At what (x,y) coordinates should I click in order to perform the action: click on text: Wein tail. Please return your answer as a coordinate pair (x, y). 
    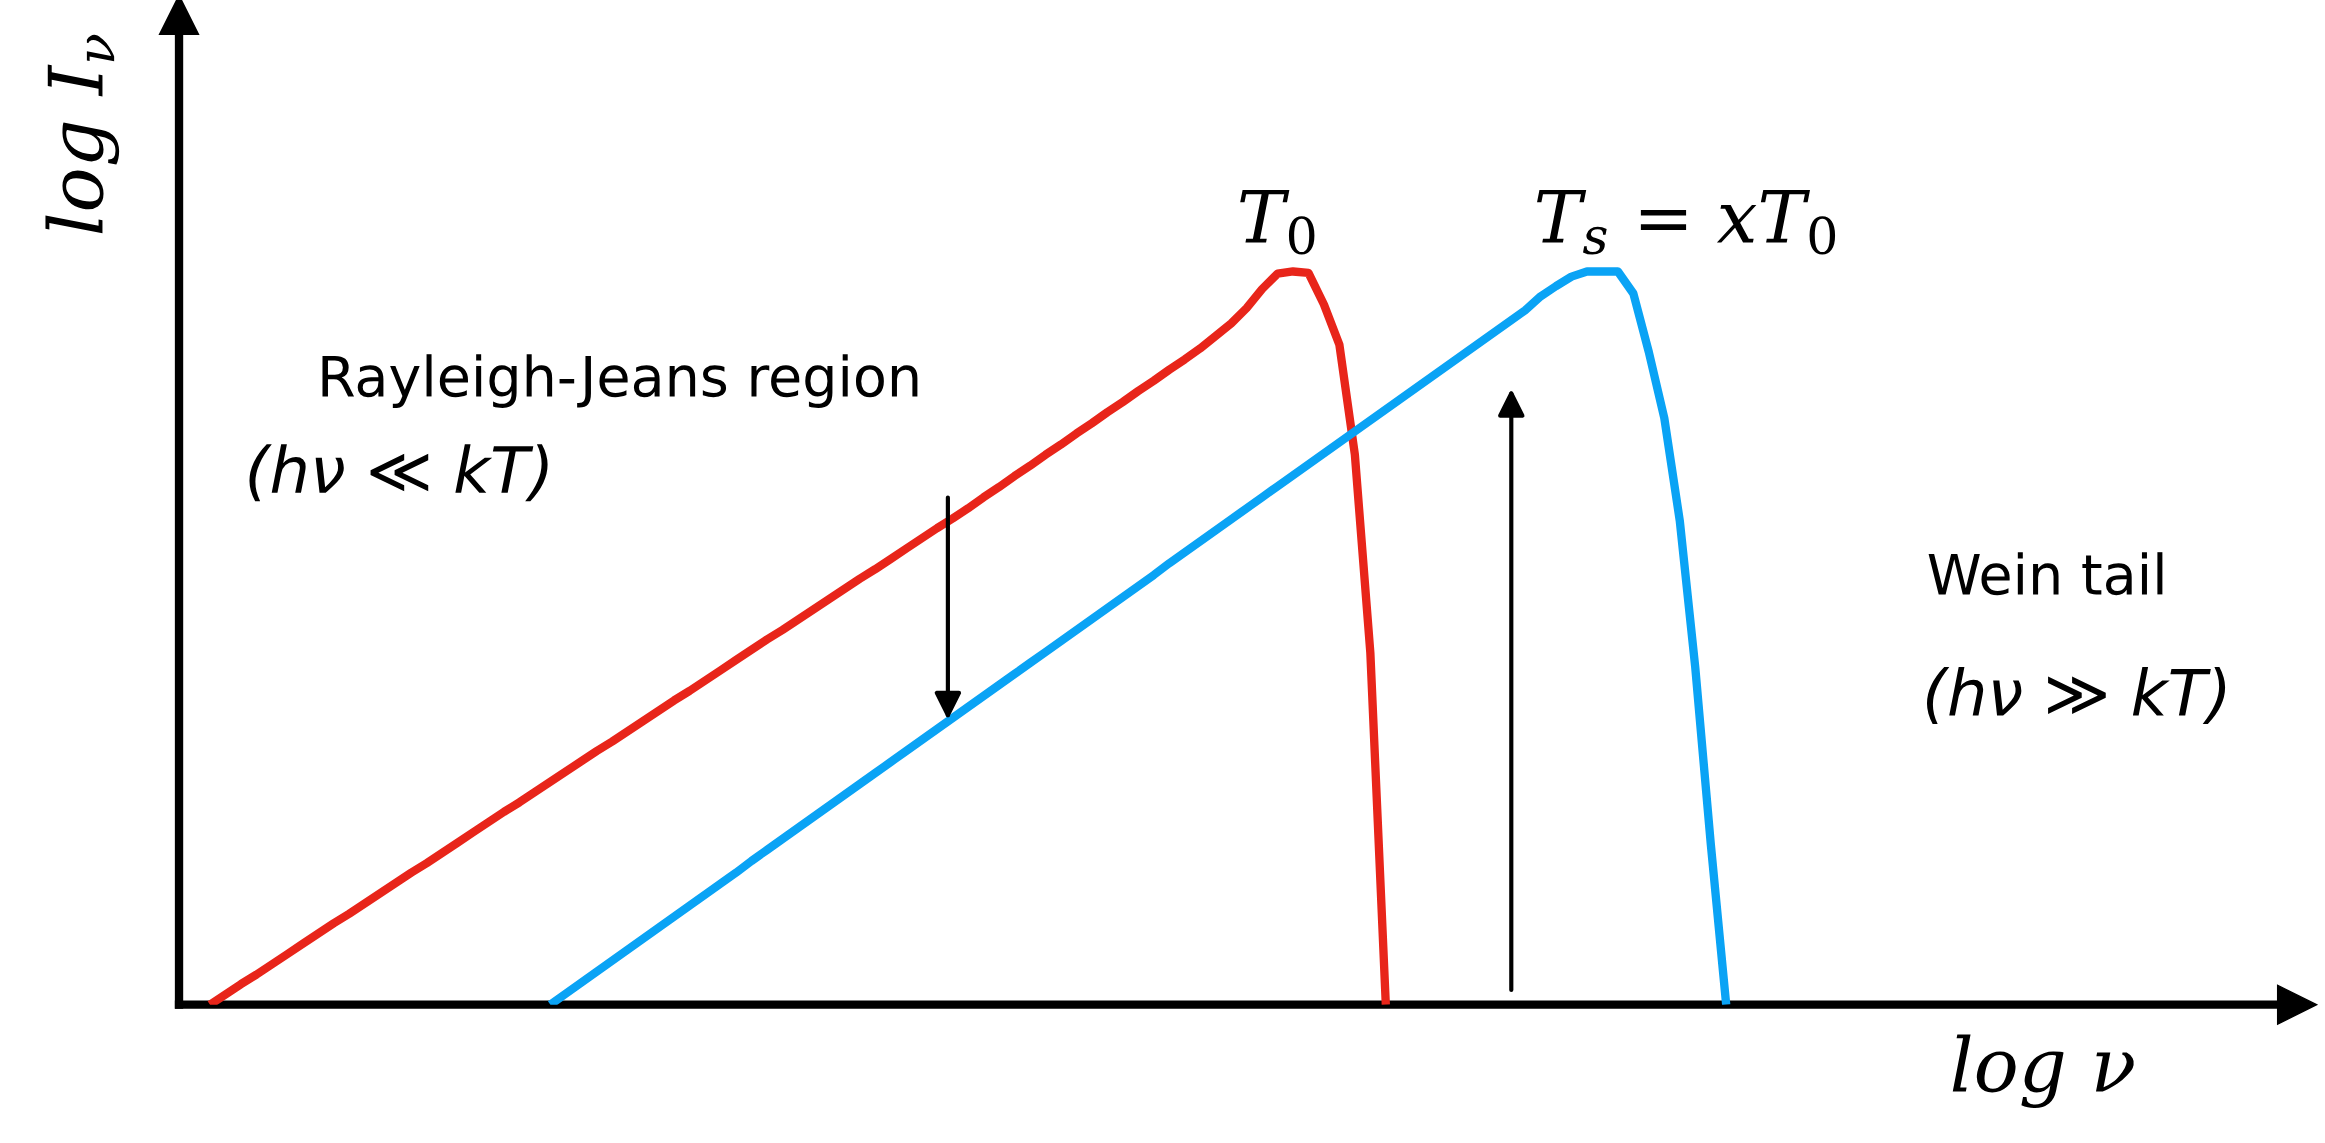
    Looking at the image, I should click on (2045, 574).